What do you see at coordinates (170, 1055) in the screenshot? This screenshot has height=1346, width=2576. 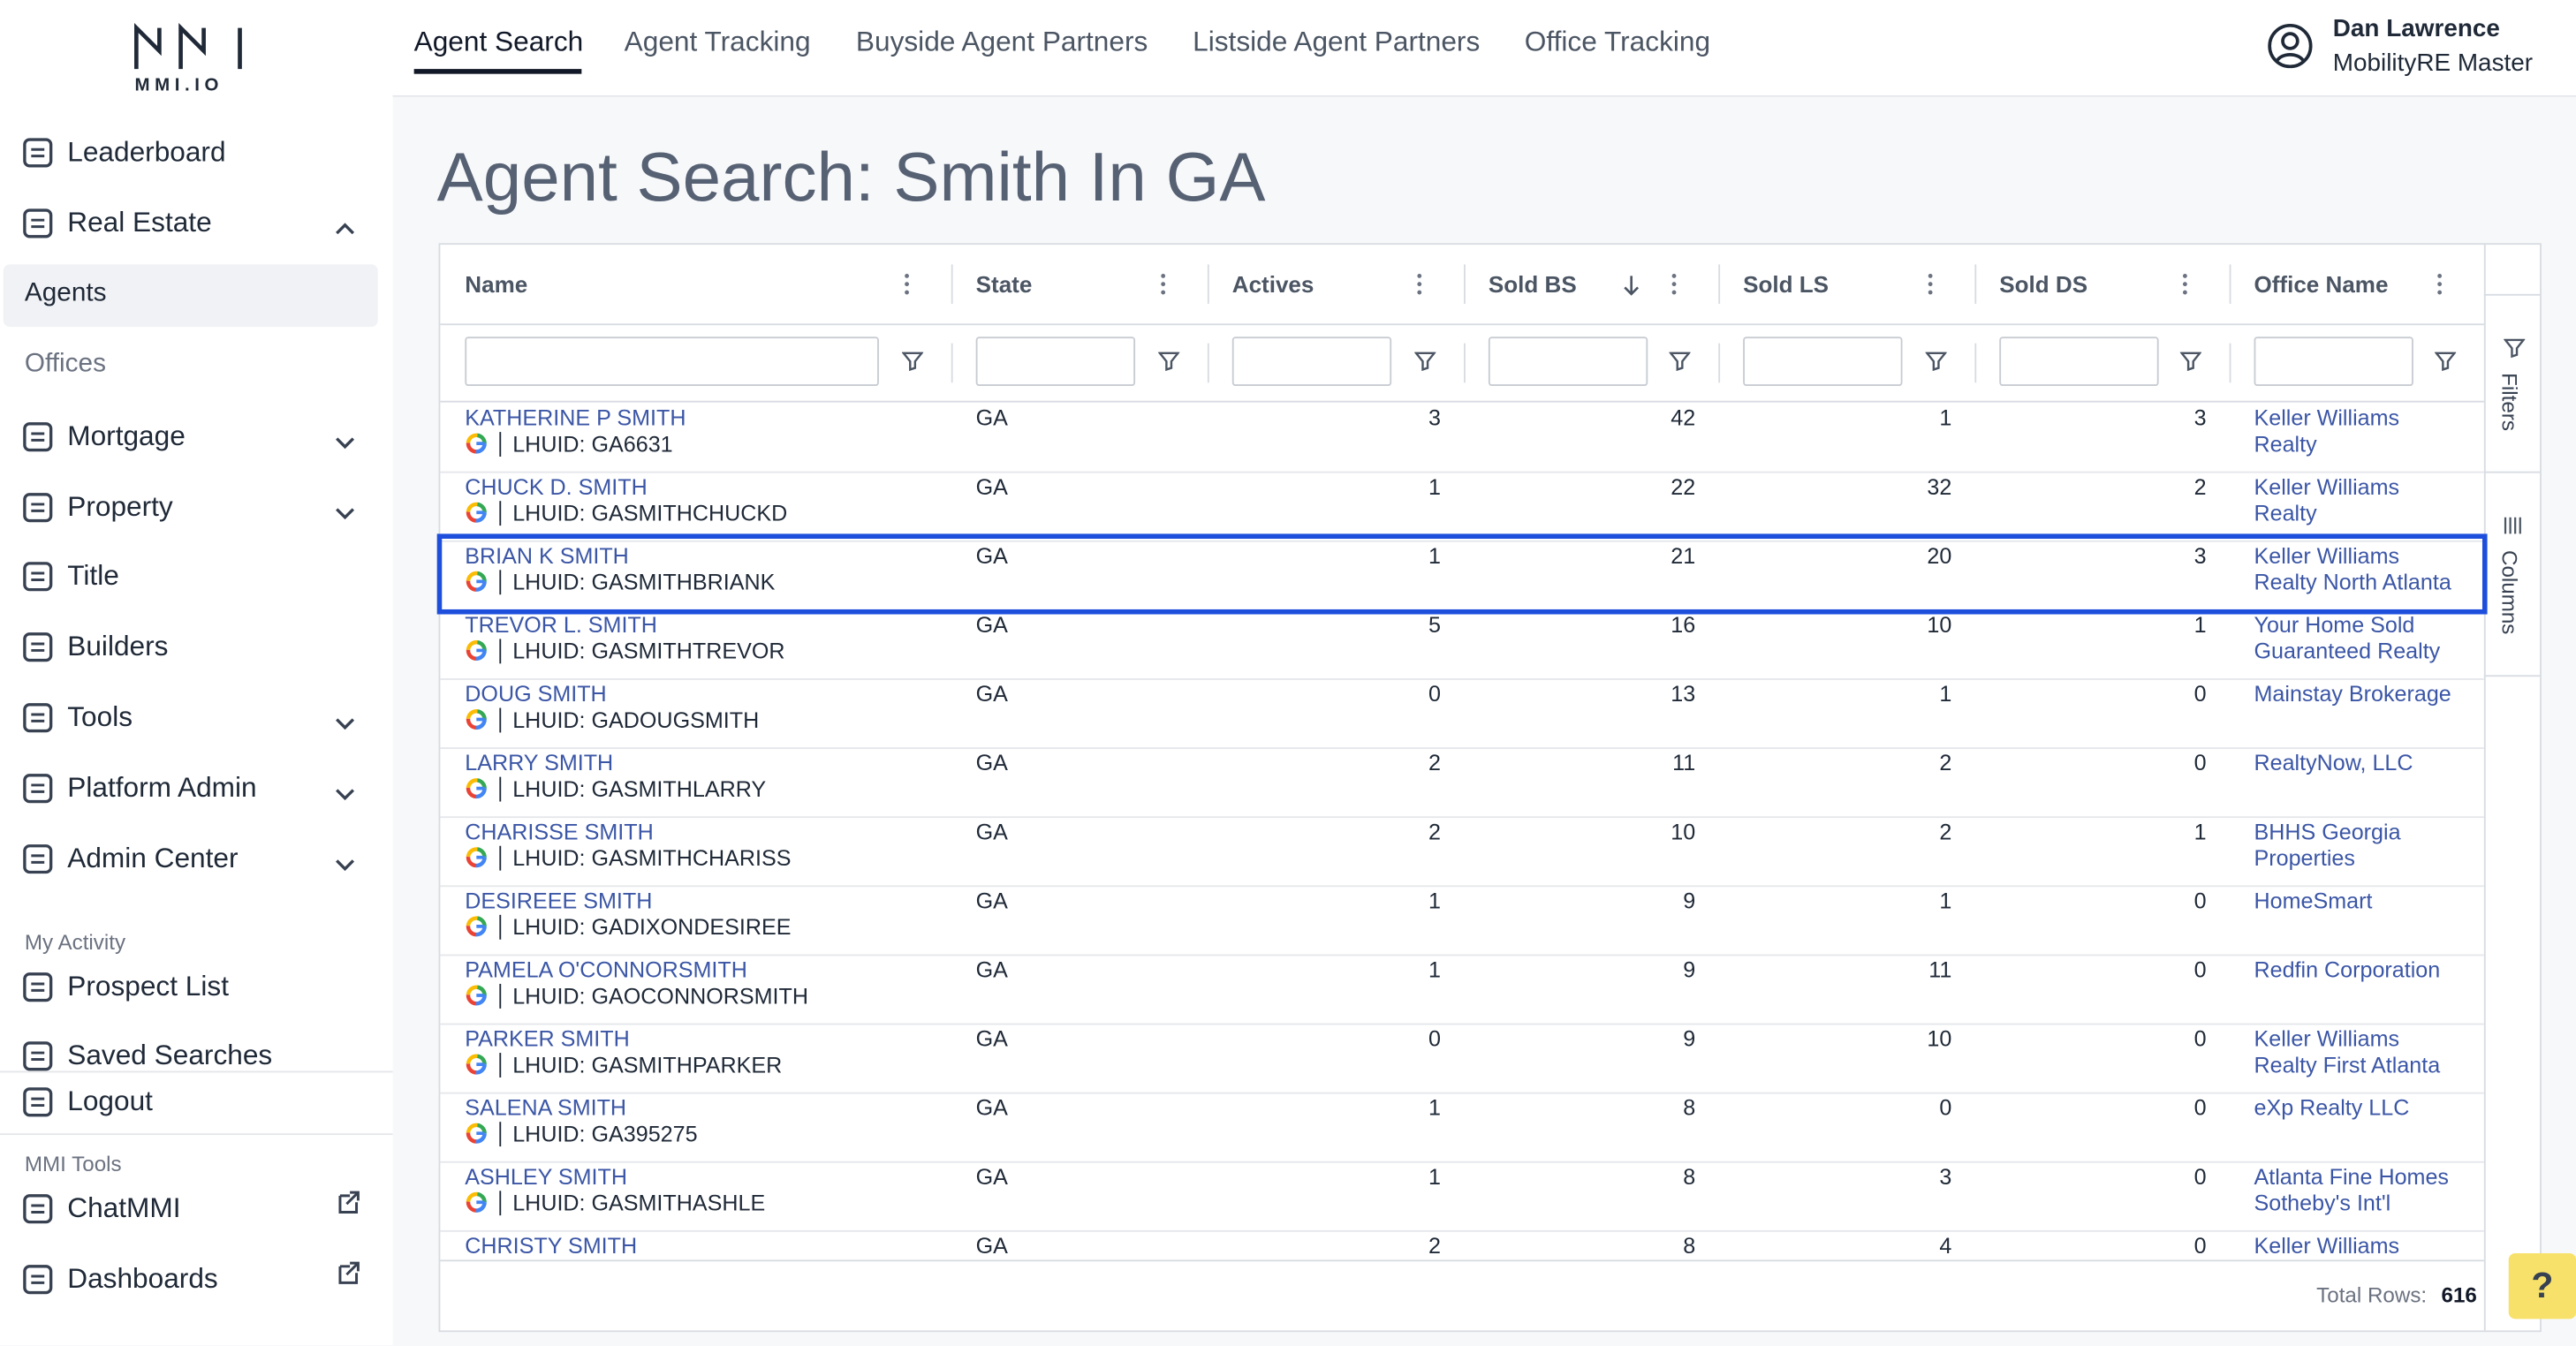 I see `nav-item: Saved Searches` at bounding box center [170, 1055].